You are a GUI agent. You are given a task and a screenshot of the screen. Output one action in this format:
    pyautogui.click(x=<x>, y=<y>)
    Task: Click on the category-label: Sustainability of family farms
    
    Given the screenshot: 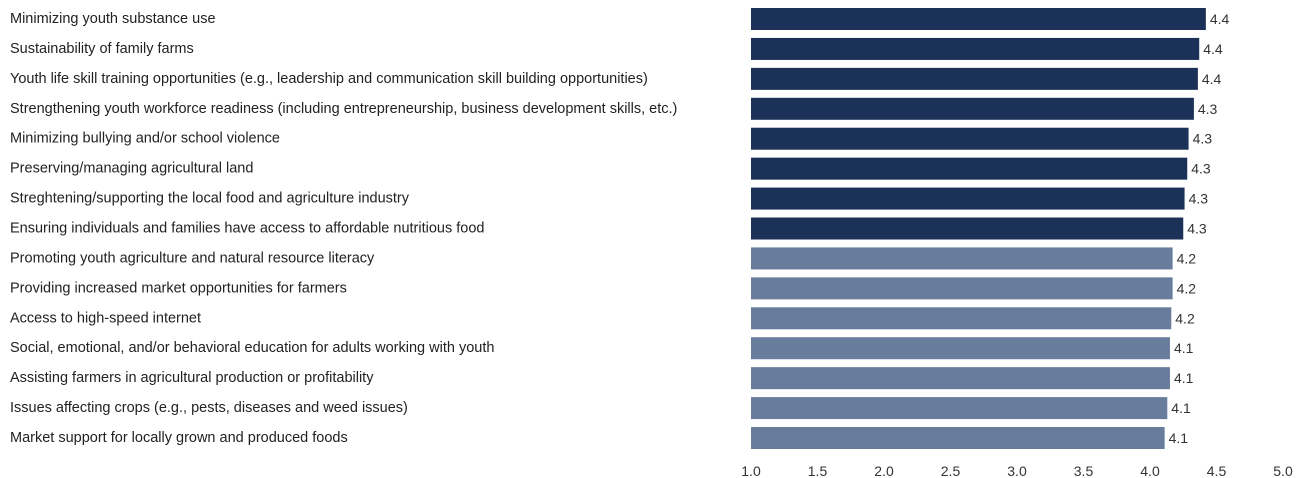 What is the action you would take?
    pyautogui.click(x=102, y=49)
    